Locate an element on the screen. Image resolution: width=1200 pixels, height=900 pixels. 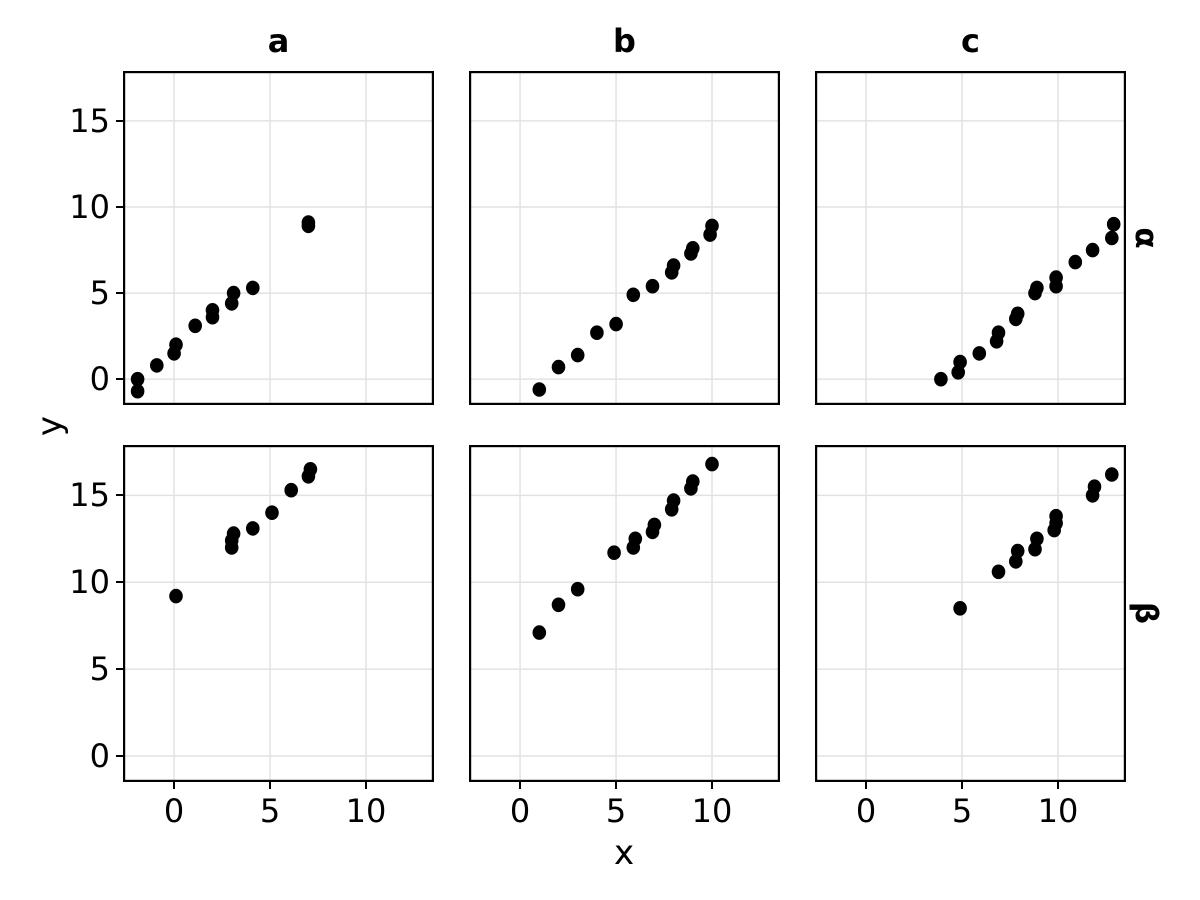
x-axis-title: x is located at coordinates (624, 853).